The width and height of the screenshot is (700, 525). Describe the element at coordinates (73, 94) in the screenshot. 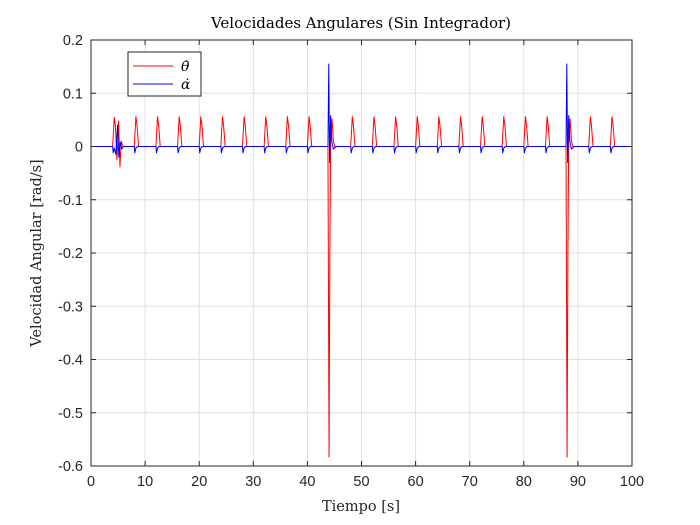

I see `y-tick-label: 0.1` at that location.